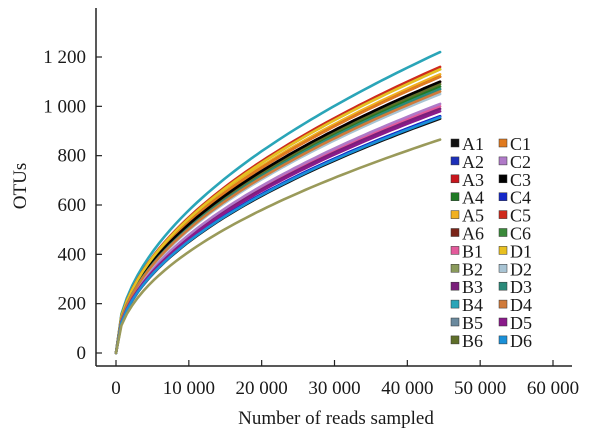 Image resolution: width=591 pixels, height=434 pixels. Describe the element at coordinates (455, 161) in the screenshot. I see `legend-swatch-a2` at that location.